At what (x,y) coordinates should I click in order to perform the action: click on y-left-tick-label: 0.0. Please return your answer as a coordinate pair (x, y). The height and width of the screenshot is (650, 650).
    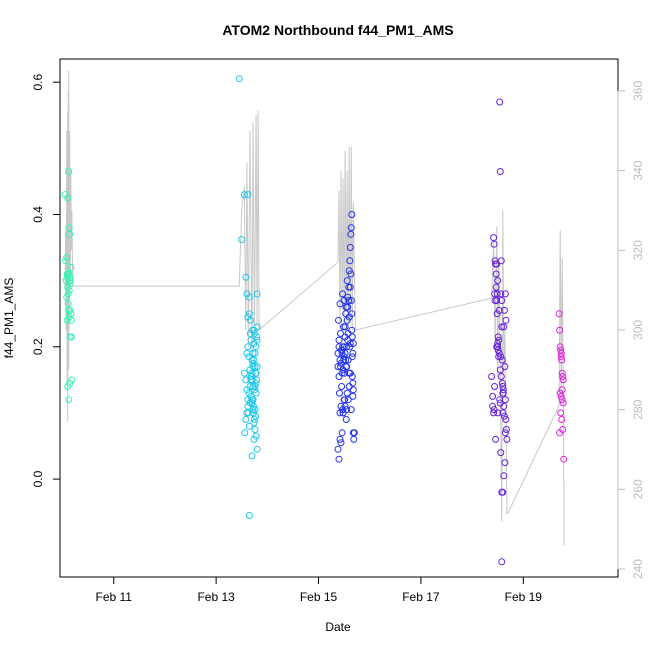
    Looking at the image, I should click on (38, 478).